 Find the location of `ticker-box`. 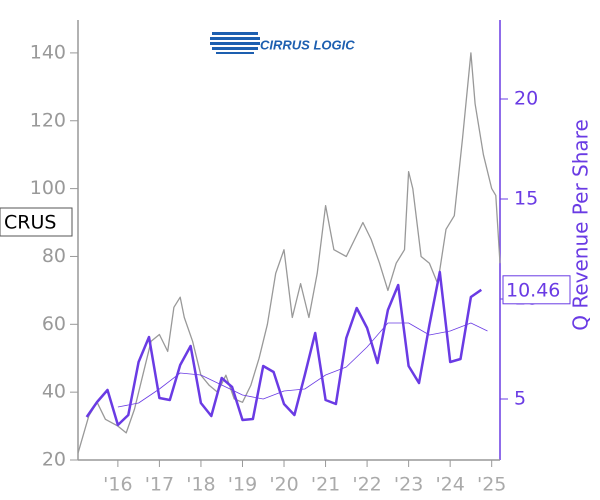

ticker-box is located at coordinates (36, 222).